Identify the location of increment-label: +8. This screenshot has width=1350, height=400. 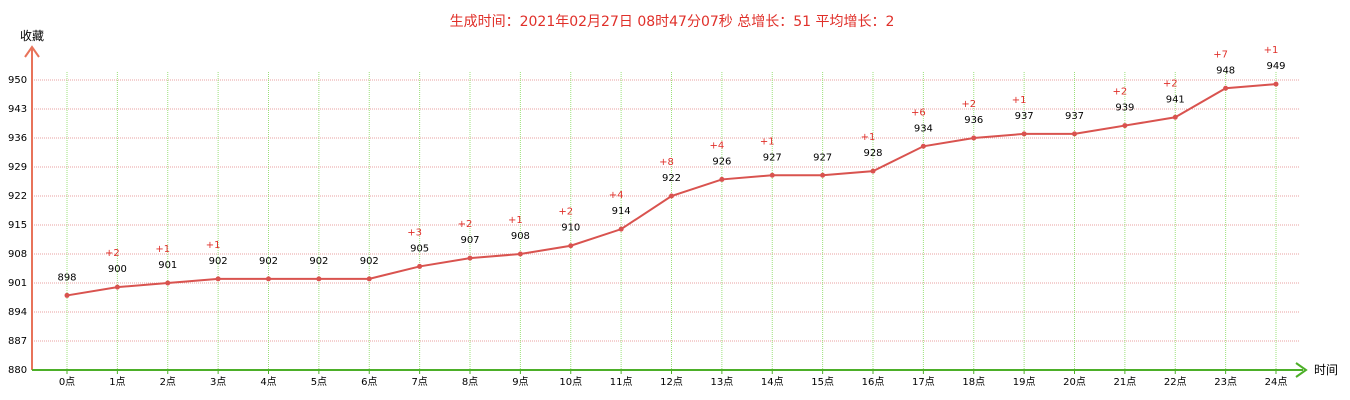
(666, 162).